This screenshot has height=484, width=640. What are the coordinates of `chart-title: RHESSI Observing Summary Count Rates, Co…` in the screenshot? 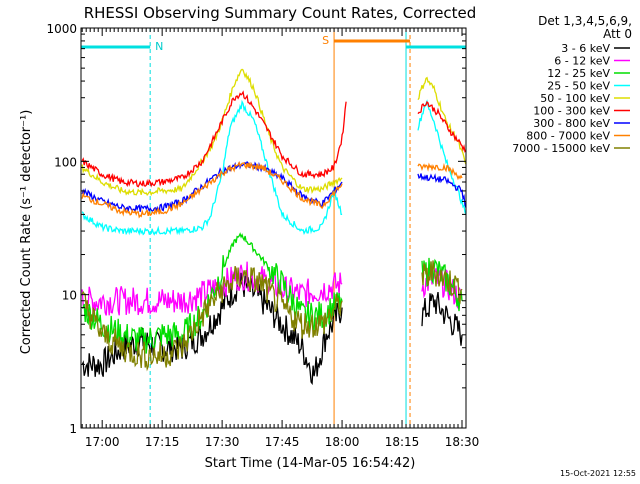 It's located at (280, 13).